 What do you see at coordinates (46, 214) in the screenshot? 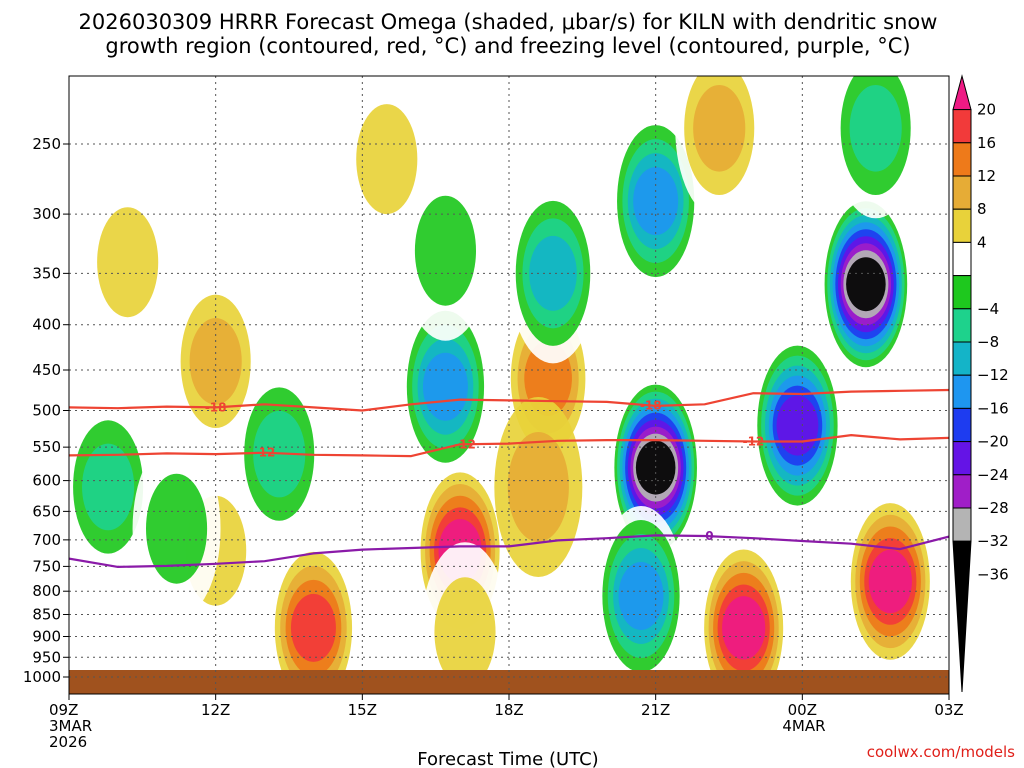
I see `y-tick-label: 300` at bounding box center [46, 214].